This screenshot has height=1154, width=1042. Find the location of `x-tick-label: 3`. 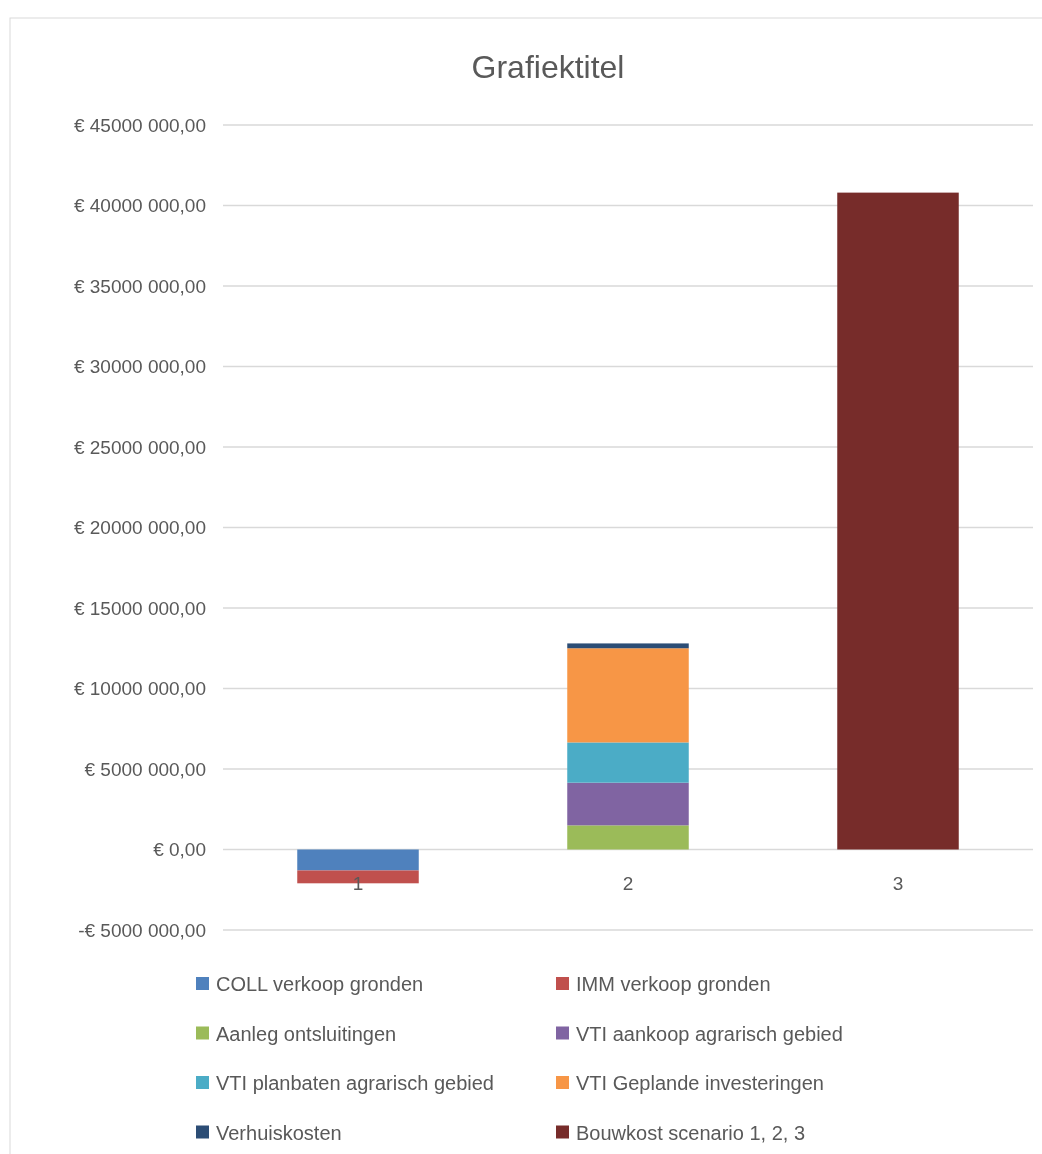

x-tick-label: 3 is located at coordinates (898, 883).